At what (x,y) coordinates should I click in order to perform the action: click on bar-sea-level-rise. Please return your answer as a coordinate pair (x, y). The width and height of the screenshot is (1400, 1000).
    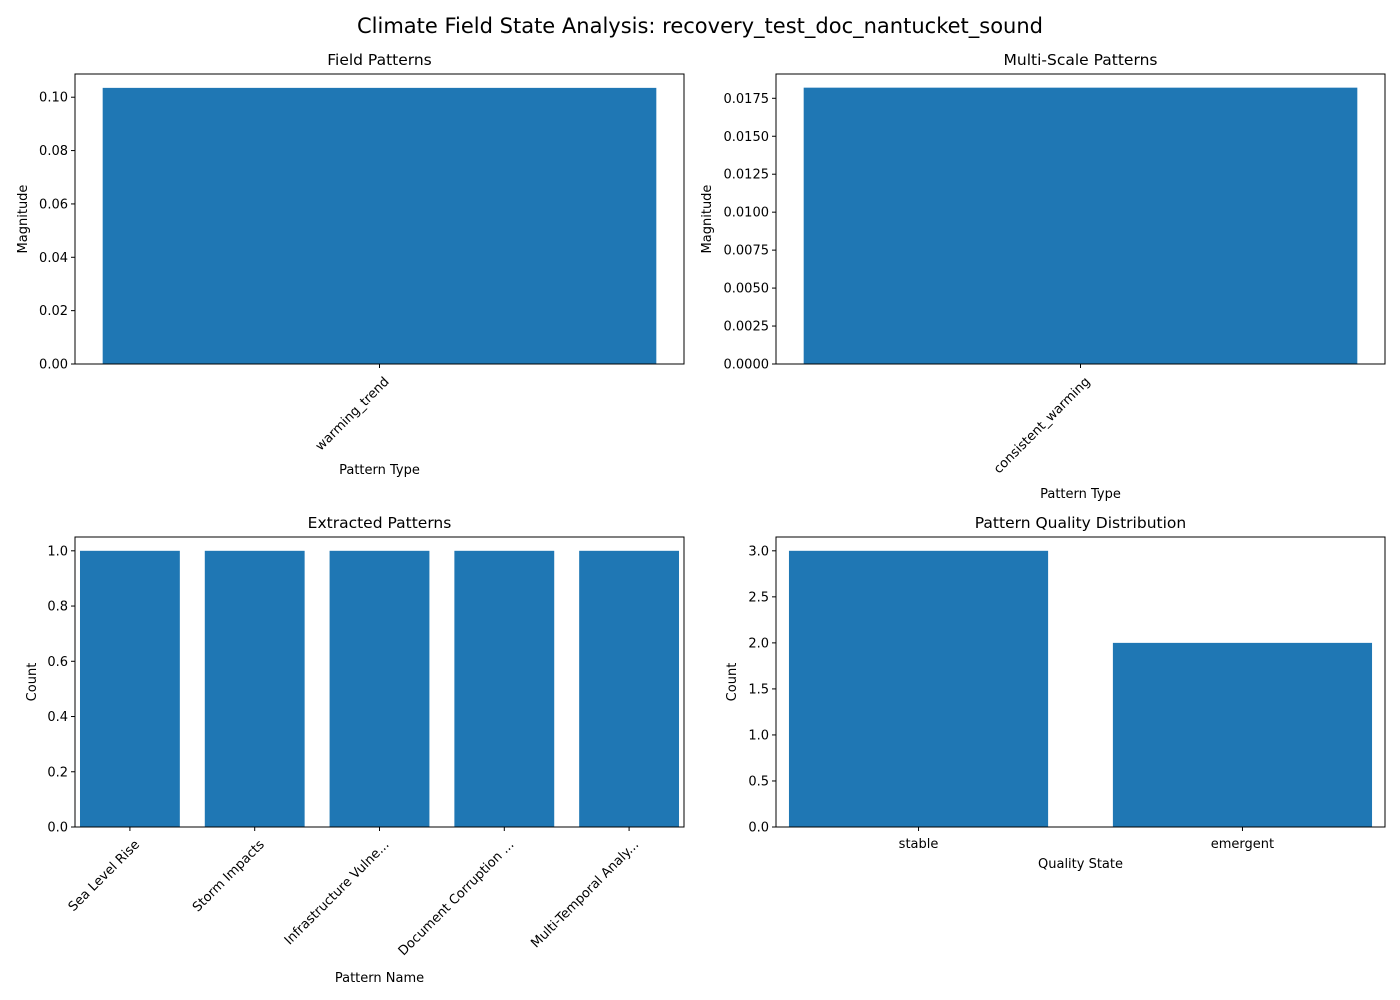
    Looking at the image, I should click on (129, 688).